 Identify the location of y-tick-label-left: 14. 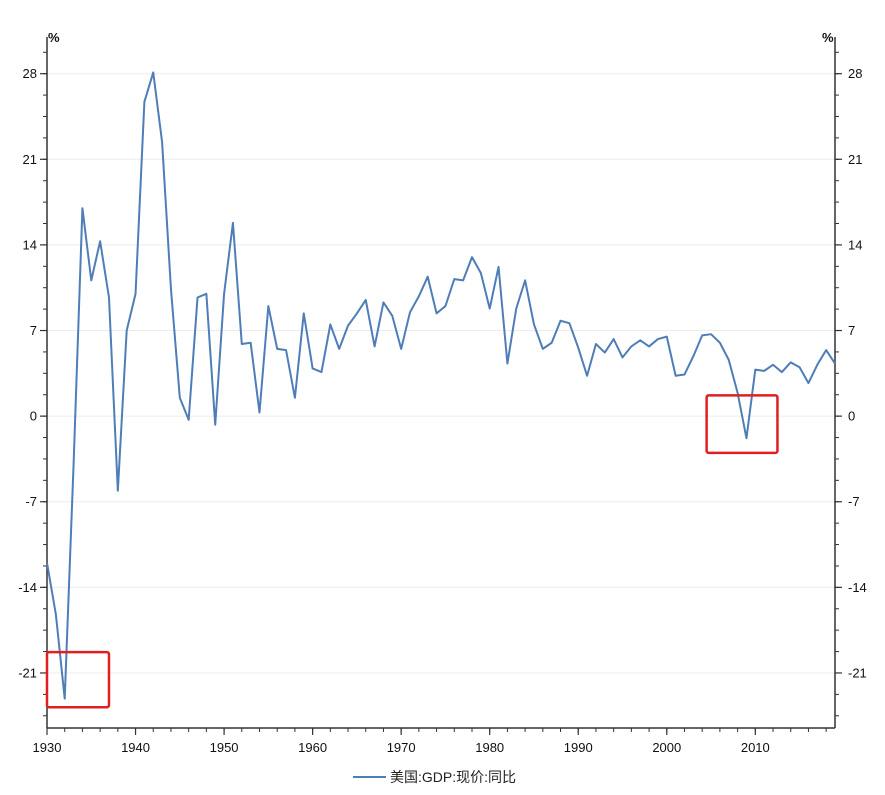
(30, 244).